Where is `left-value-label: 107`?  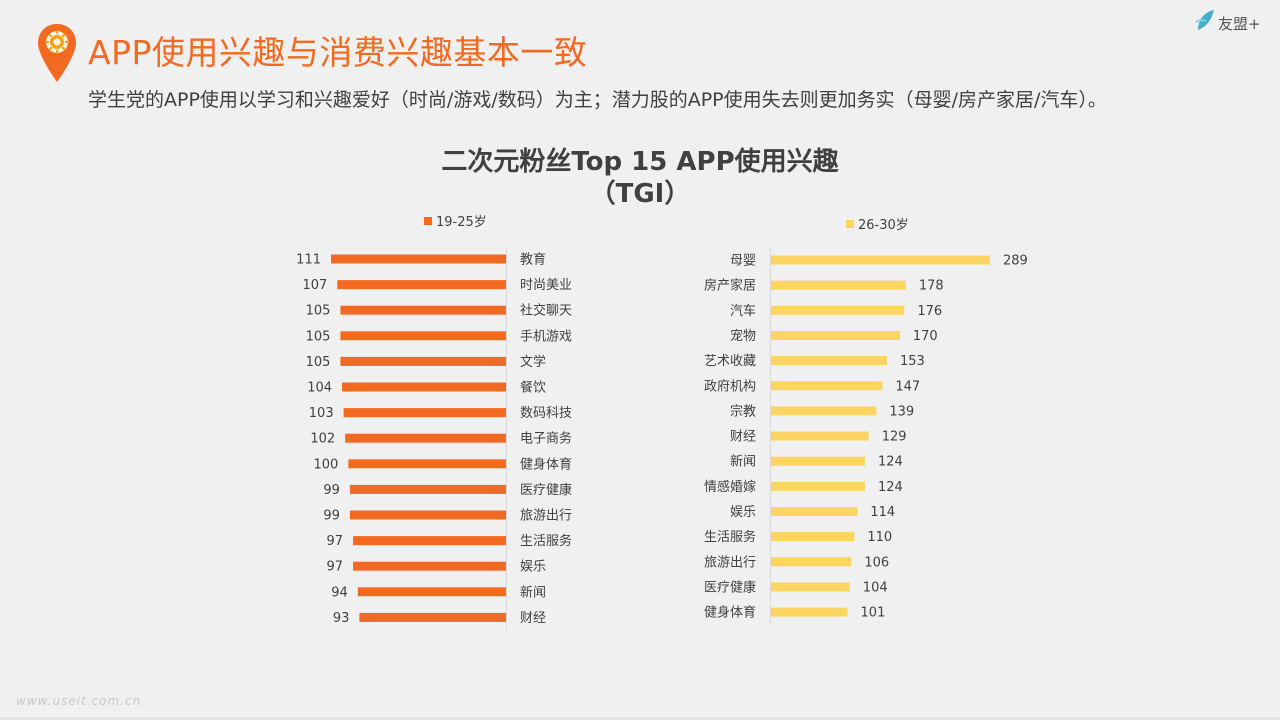
left-value-label: 107 is located at coordinates (314, 285).